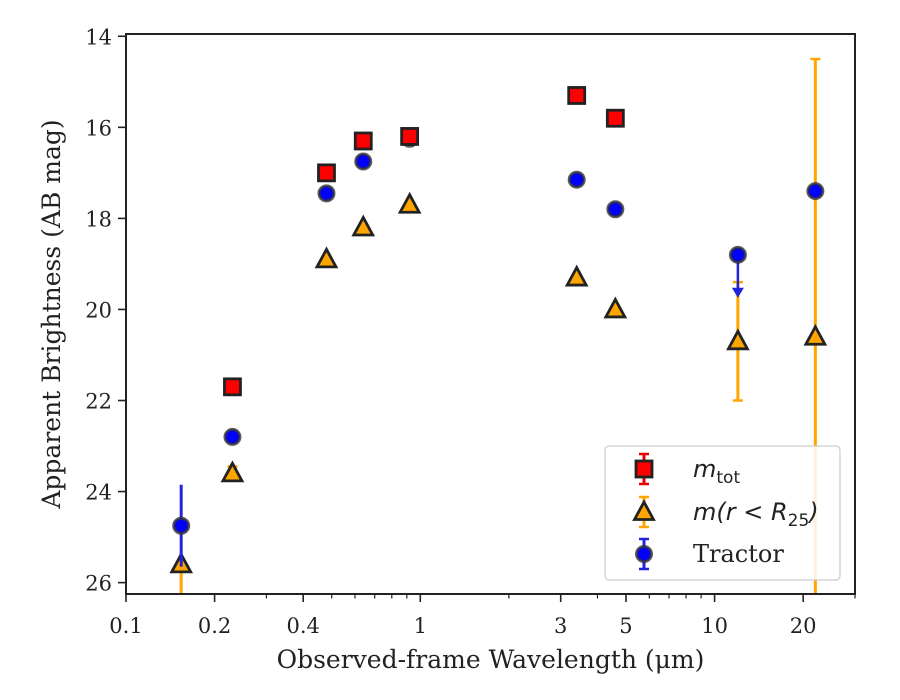 The image size is (900, 700). Describe the element at coordinates (491, 659) in the screenshot. I see `x-axis-label: Observed-frame Wavelength (μm)` at that location.